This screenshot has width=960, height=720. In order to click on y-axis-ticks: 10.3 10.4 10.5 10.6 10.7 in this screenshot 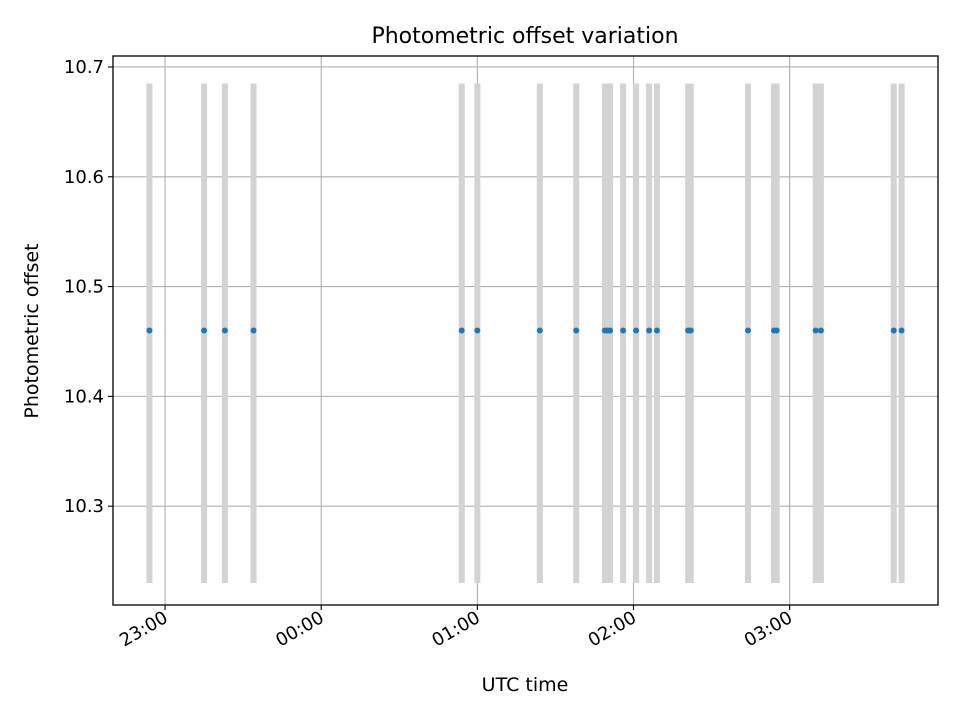, I will do `click(88, 287)`.